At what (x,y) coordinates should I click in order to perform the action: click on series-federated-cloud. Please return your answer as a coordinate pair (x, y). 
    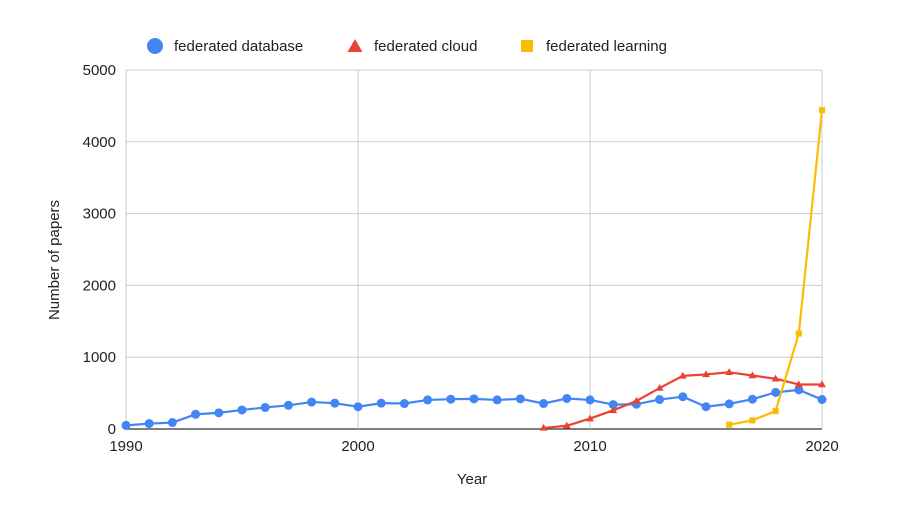
    Looking at the image, I should click on (682, 399).